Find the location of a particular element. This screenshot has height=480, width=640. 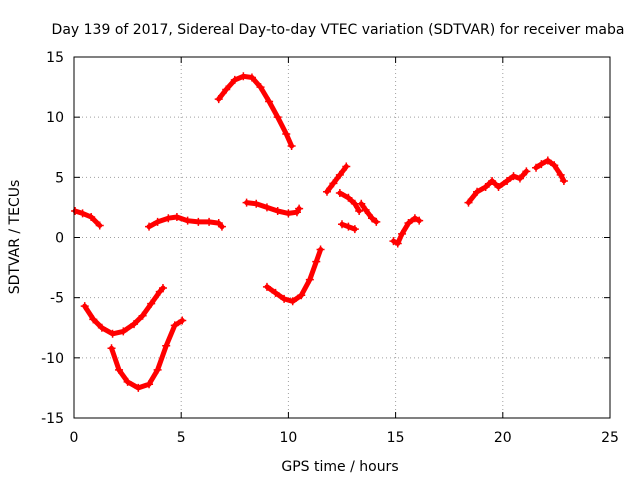

y-tick-label: -5 is located at coordinates (57, 299).